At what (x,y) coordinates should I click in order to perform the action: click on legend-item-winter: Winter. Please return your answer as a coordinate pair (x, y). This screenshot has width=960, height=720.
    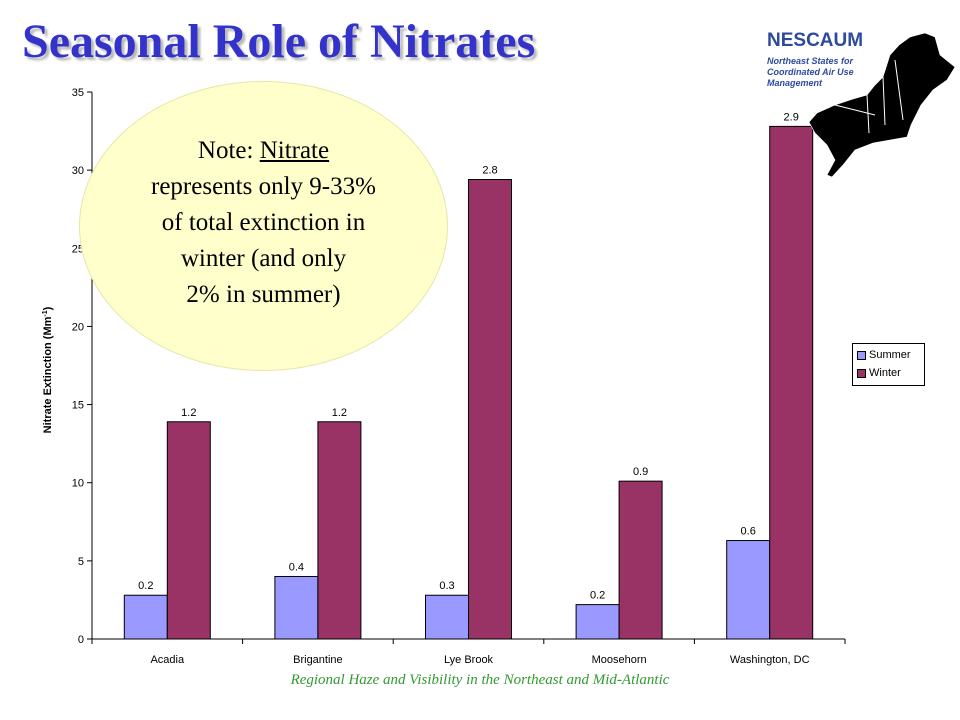
    Looking at the image, I should click on (879, 373).